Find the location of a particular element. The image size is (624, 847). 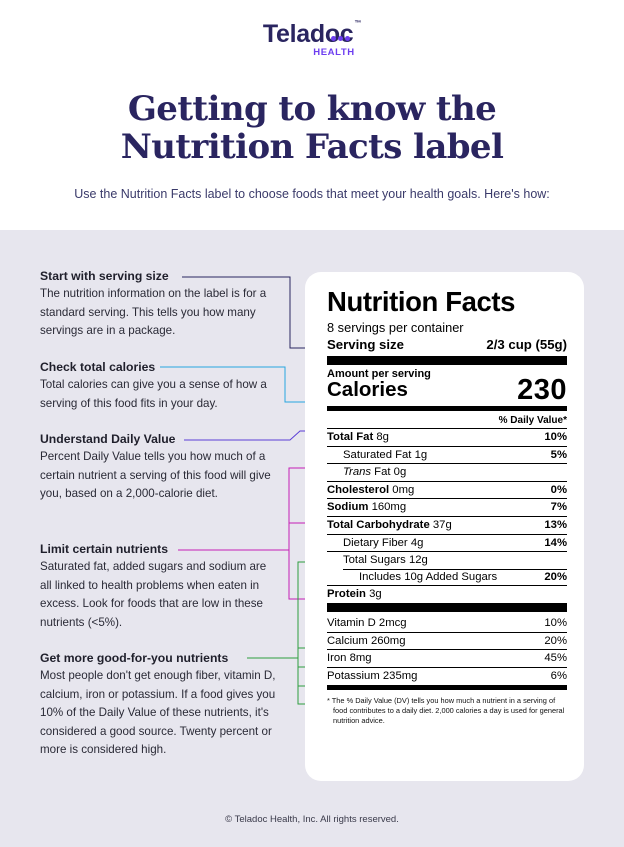

connector-serving-size is located at coordinates (245, 312).